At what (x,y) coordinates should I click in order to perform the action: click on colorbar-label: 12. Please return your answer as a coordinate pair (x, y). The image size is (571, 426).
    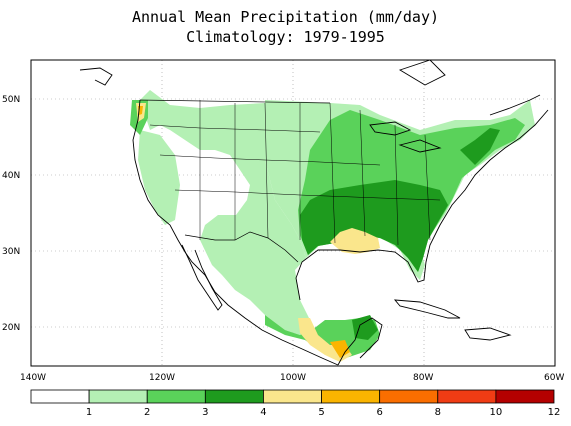
    Looking at the image, I should click on (554, 412).